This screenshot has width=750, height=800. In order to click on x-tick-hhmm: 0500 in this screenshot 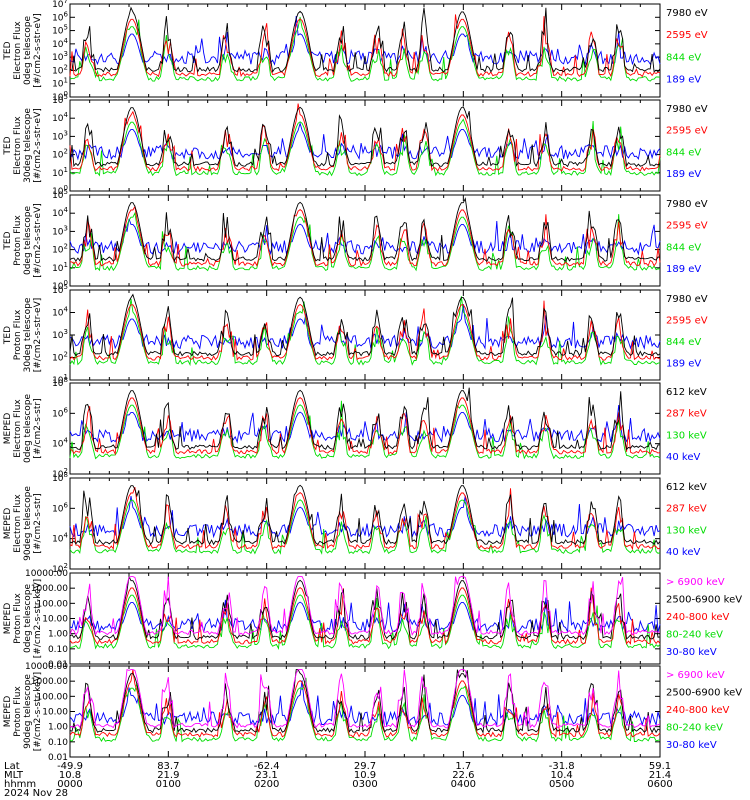, I will do `click(561, 784)`.